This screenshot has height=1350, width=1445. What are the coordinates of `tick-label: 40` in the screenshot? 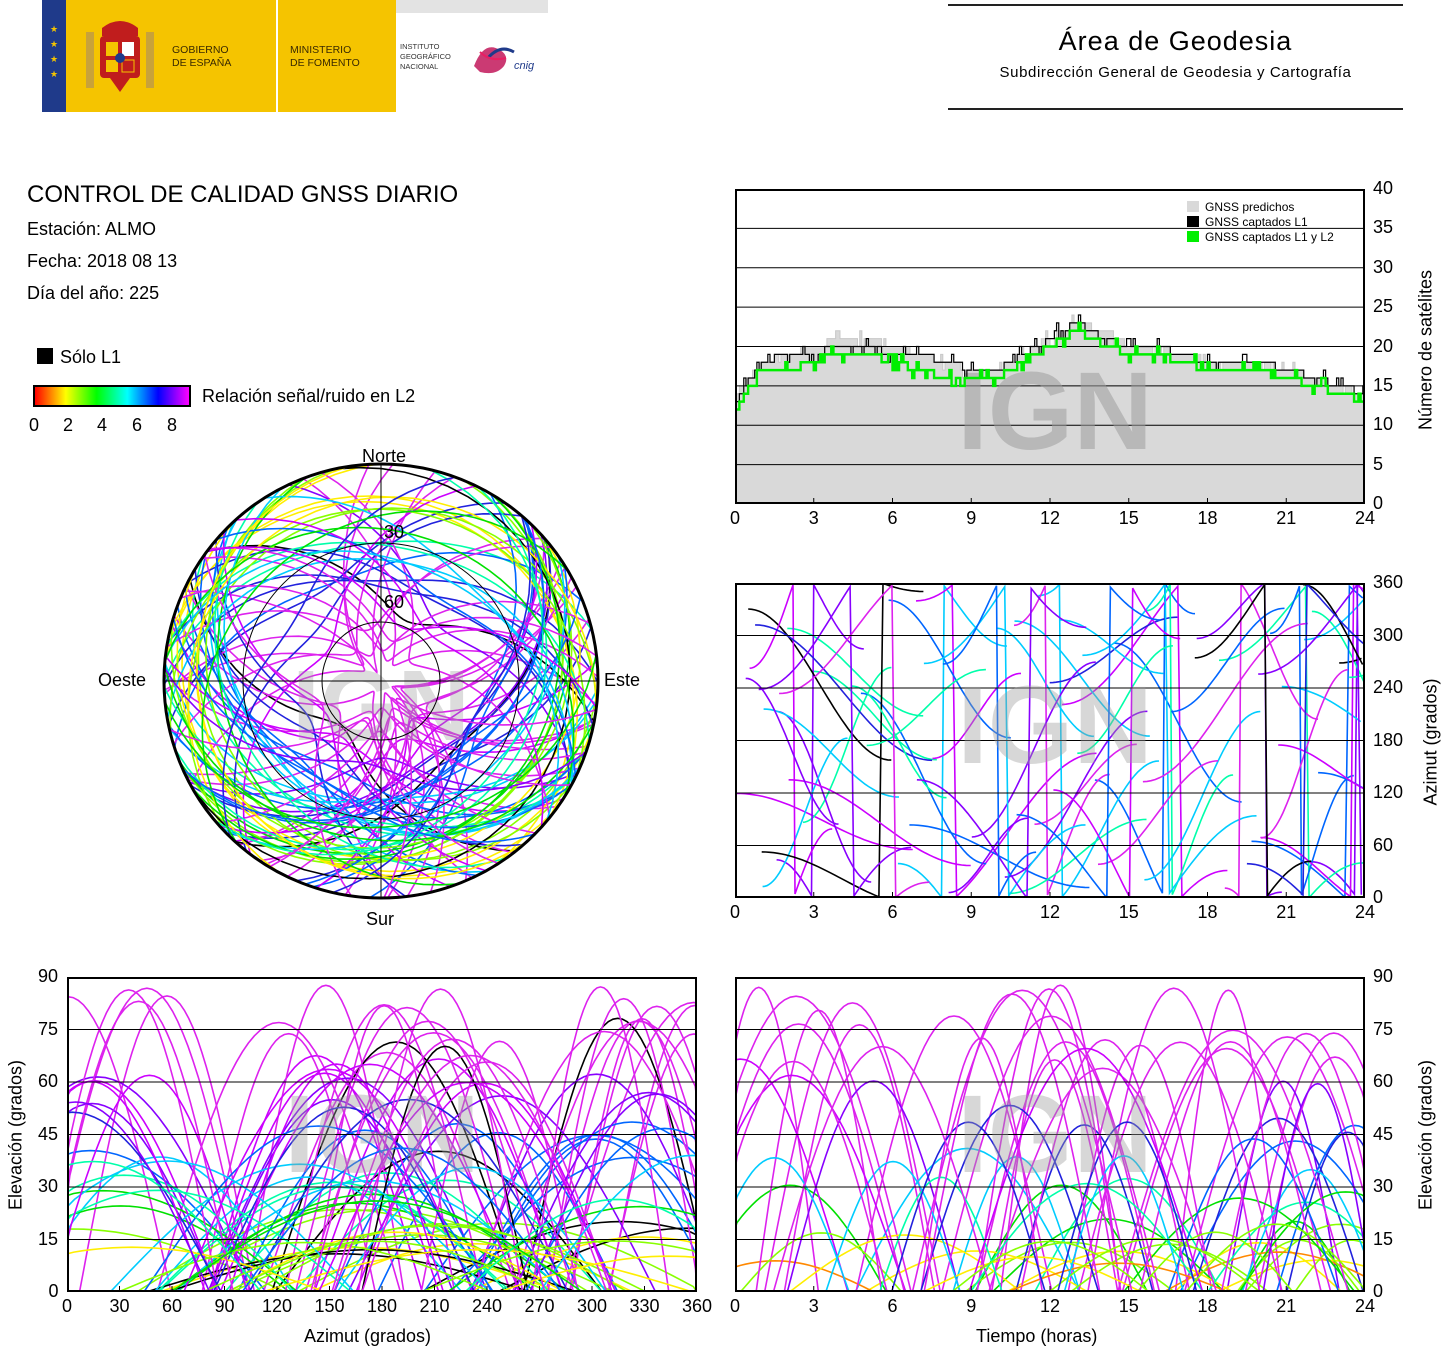 It's located at (1383, 188).